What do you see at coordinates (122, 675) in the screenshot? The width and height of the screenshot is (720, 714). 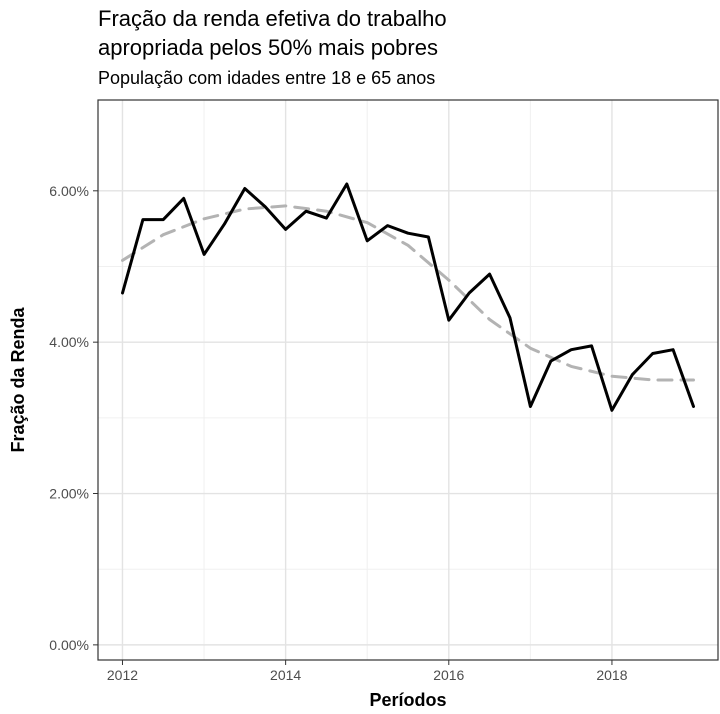 I see `x-tick-label: 2012` at bounding box center [122, 675].